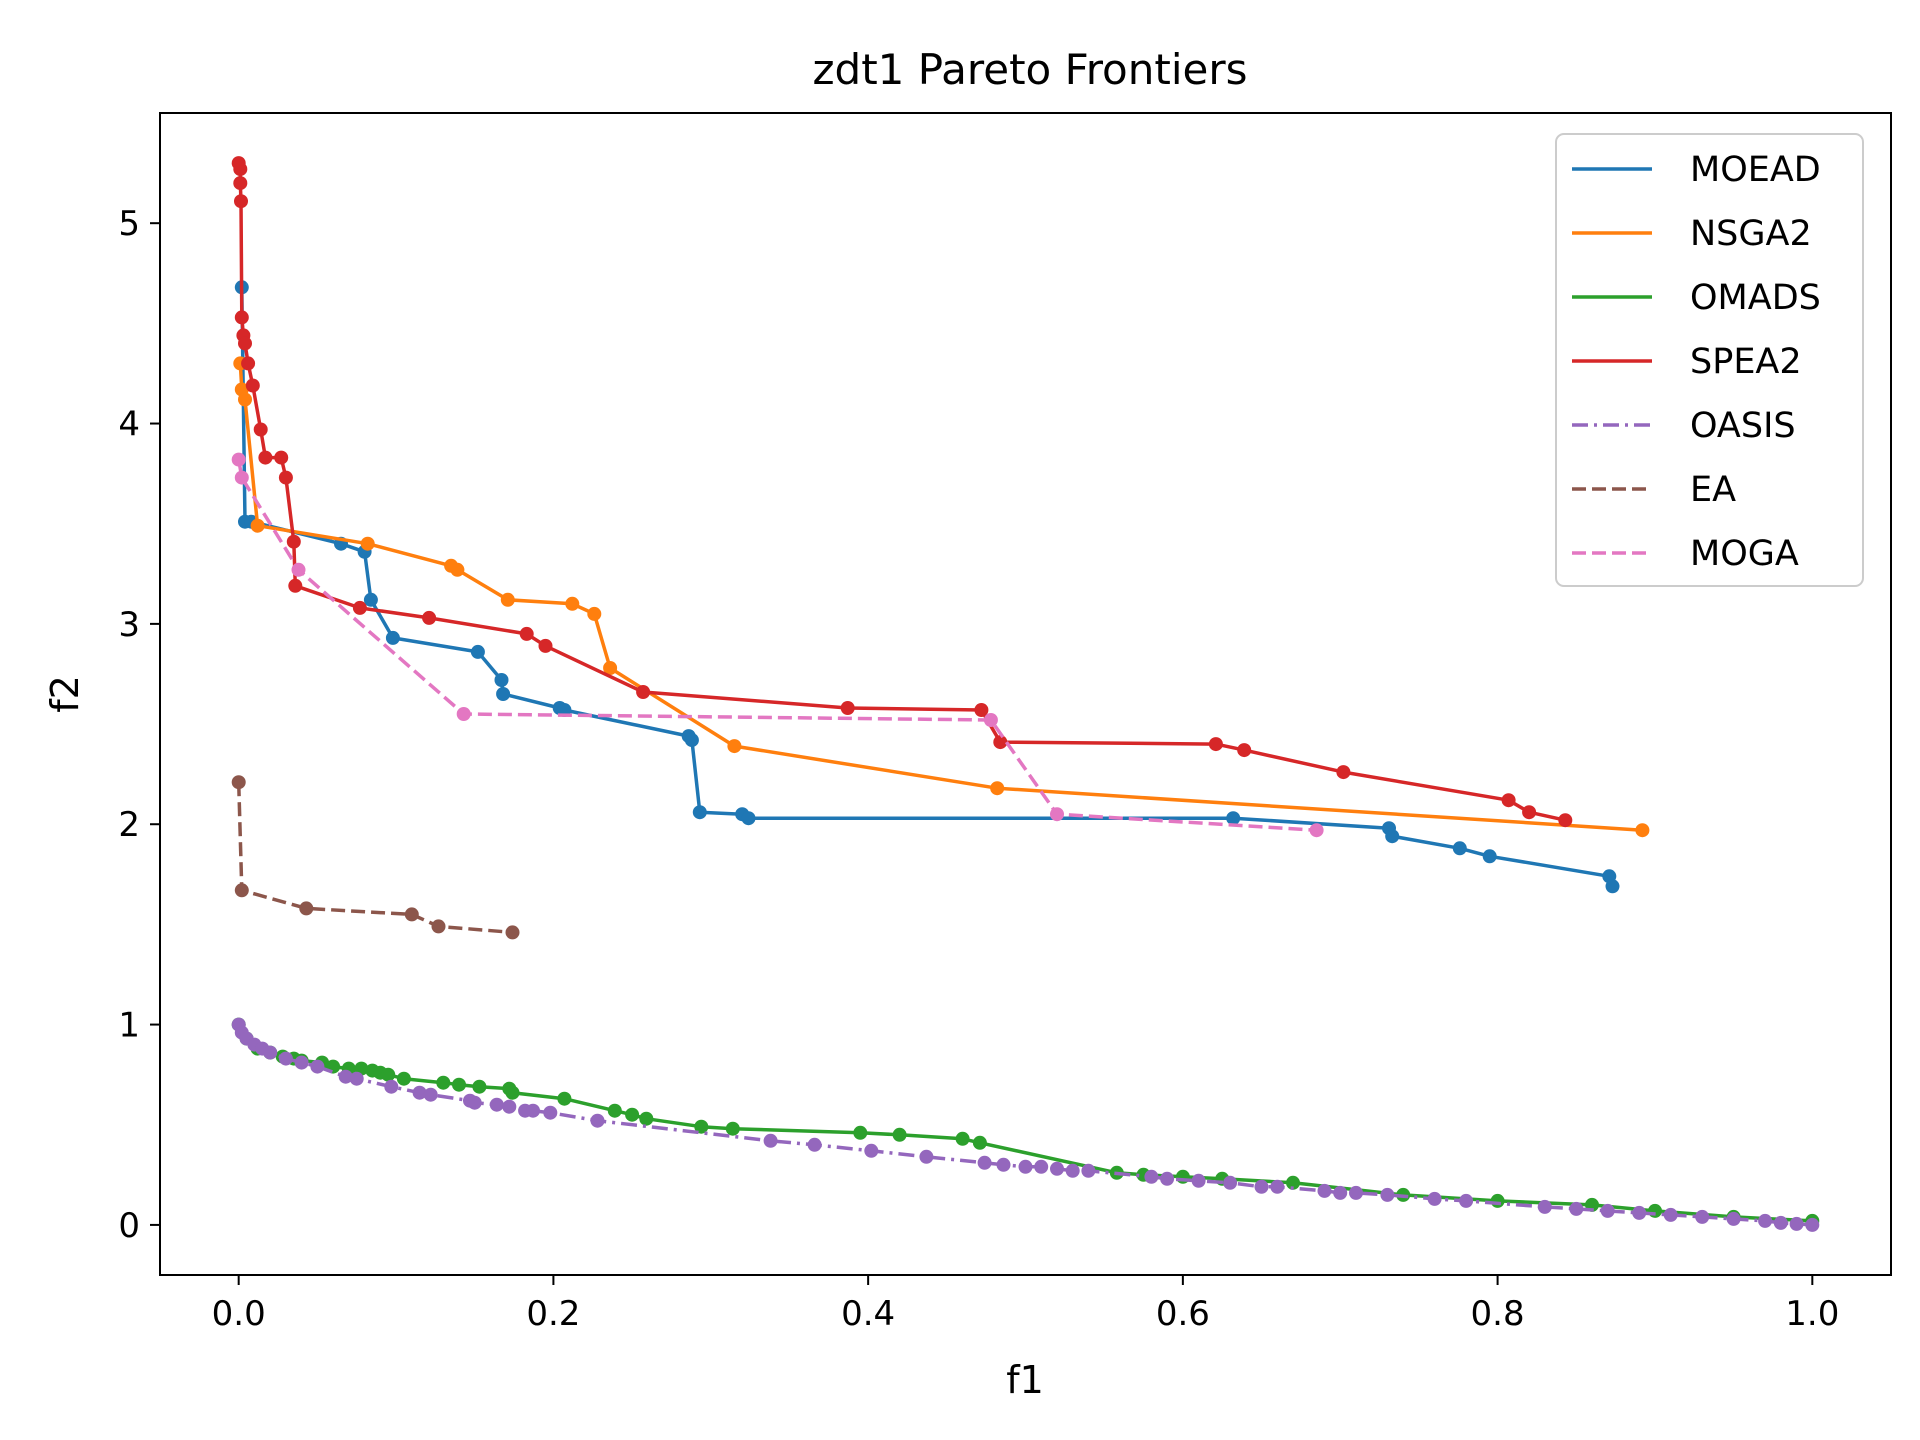 This screenshot has width=1920, height=1440. What do you see at coordinates (139, 725) in the screenshot?
I see `y-axis: 0 1 2 3 4 5` at bounding box center [139, 725].